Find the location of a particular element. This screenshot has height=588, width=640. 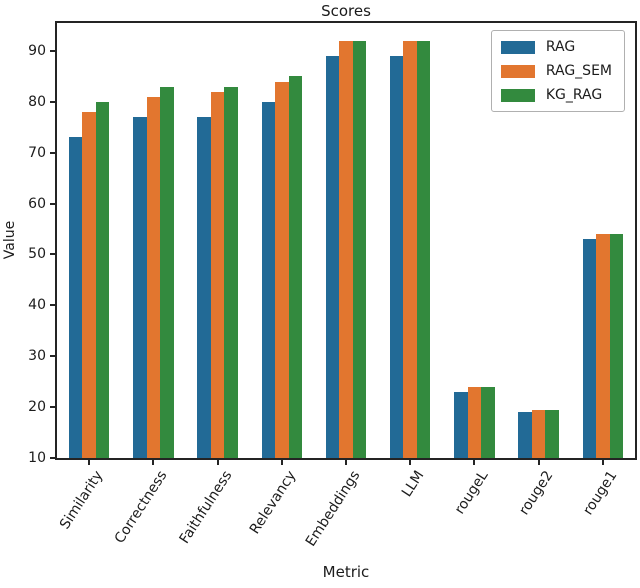

legend-label: RAG is located at coordinates (560, 47).